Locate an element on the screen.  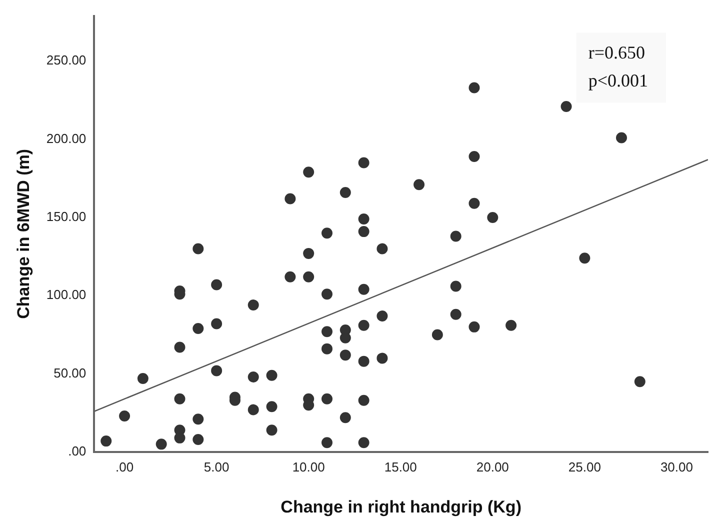
y-tick-label: 150.00 is located at coordinates (66, 216).